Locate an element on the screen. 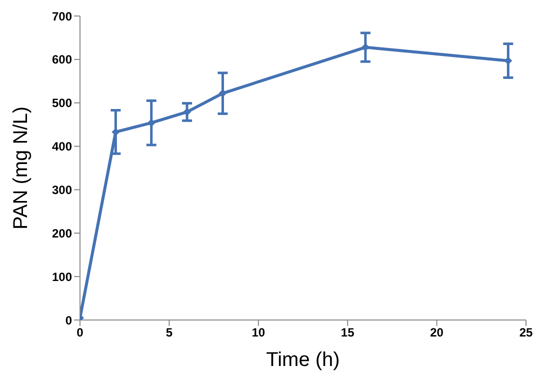  y-tick-label: 700 is located at coordinates (62, 16).